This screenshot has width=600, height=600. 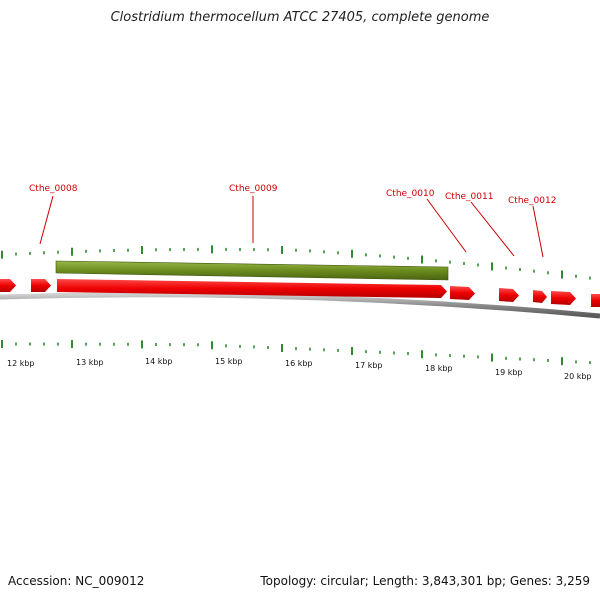 What do you see at coordinates (532, 201) in the screenshot?
I see `gene-label-cthe-0012: Cthe_0012` at bounding box center [532, 201].